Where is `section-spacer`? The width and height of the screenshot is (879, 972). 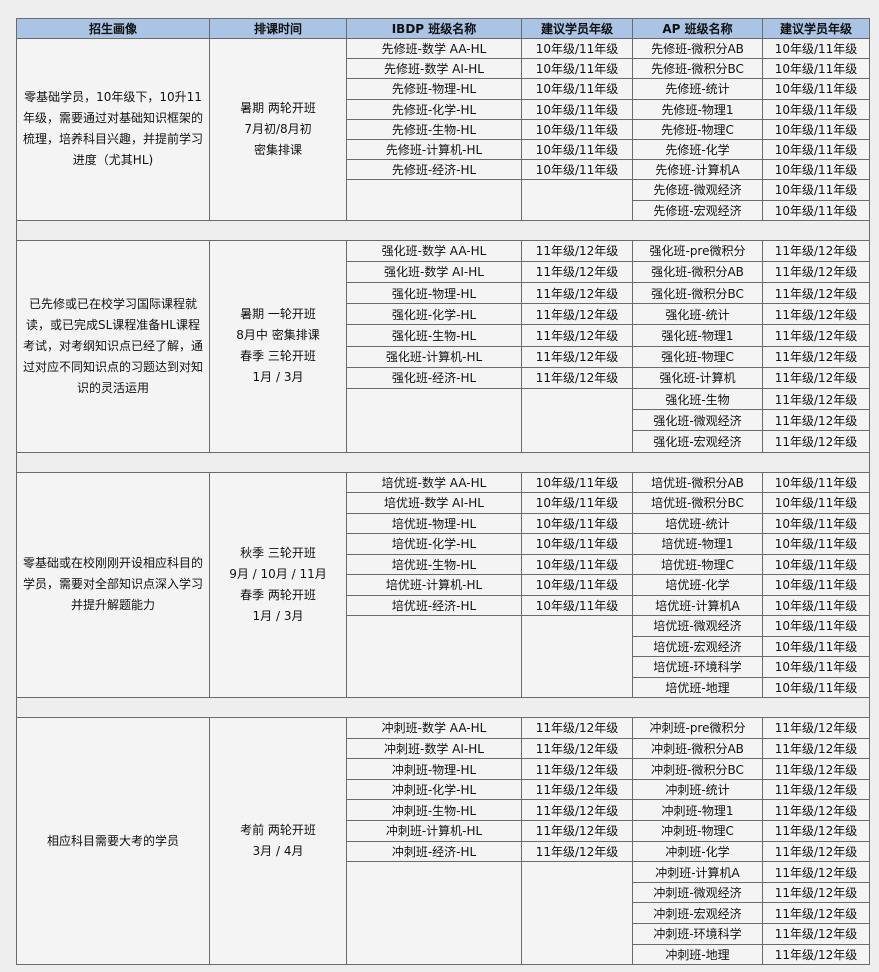 section-spacer is located at coordinates (443, 230).